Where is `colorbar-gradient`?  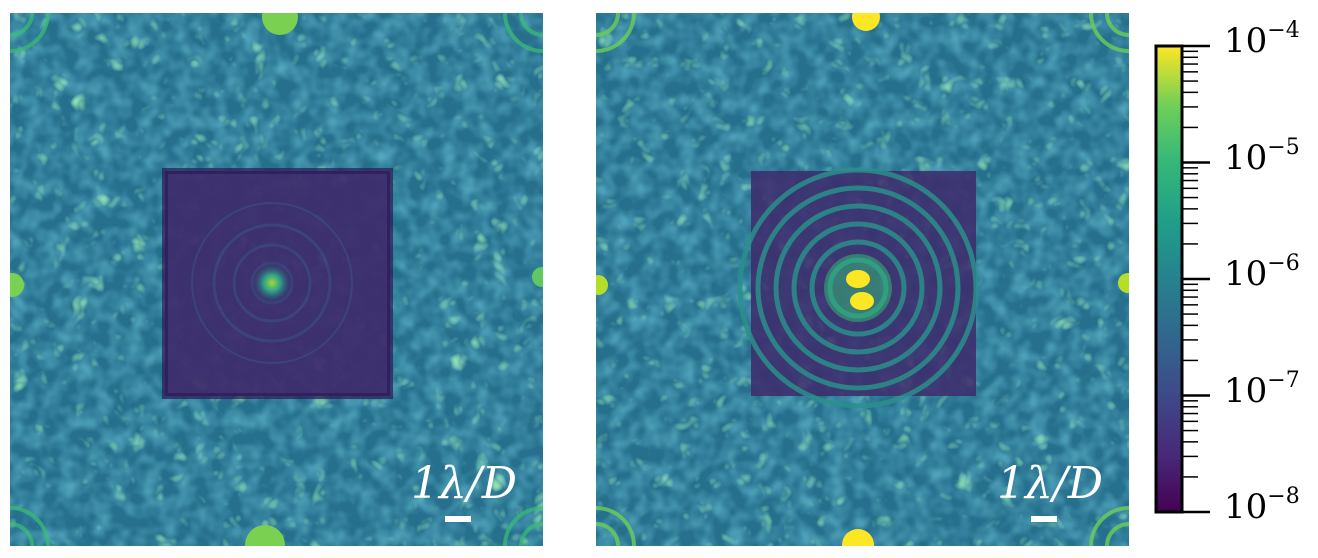
colorbar-gradient is located at coordinates (1182, 279).